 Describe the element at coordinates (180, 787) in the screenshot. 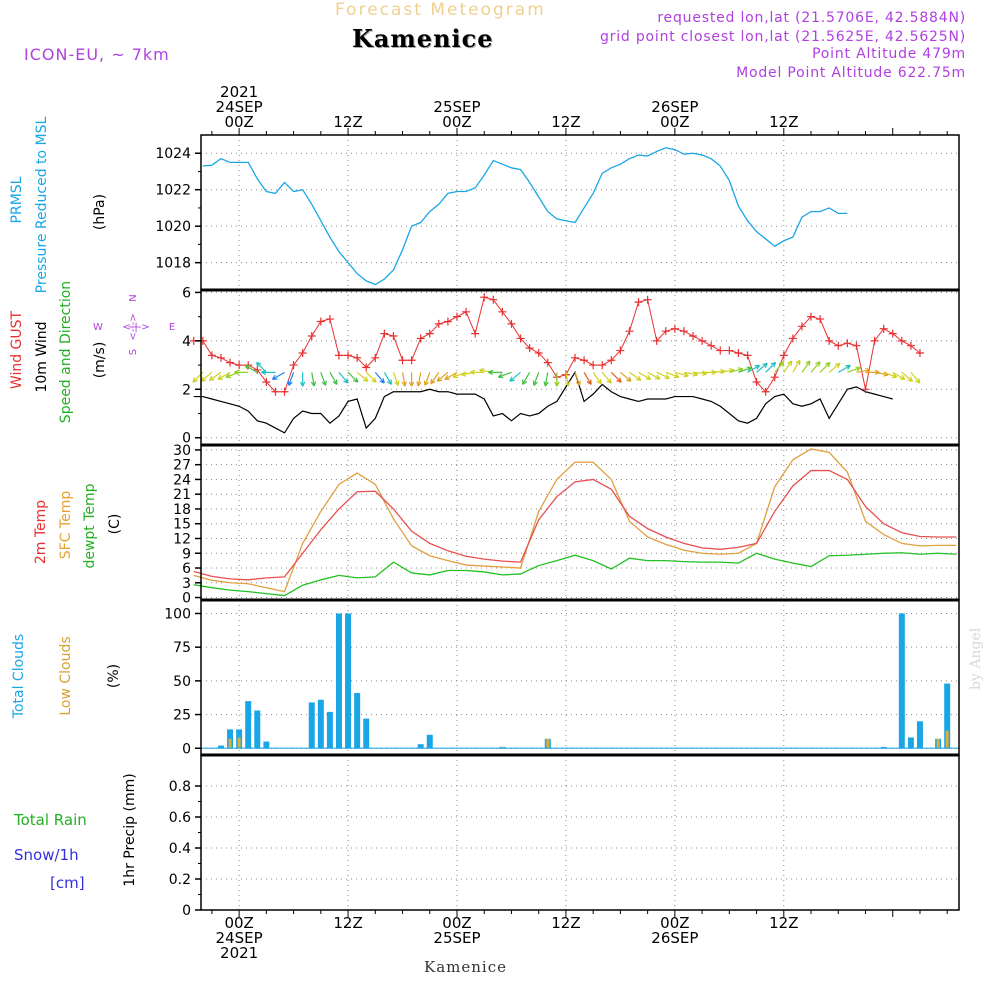

I see `ytick-label: 0.8` at that location.